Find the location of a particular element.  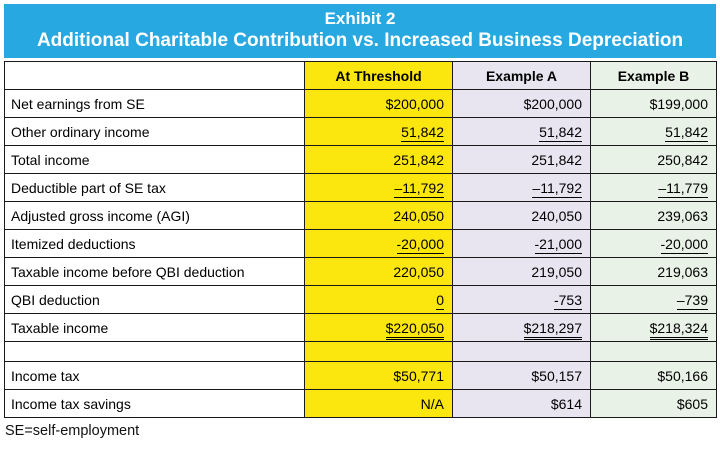

cell-value: -753 is located at coordinates (521, 299).